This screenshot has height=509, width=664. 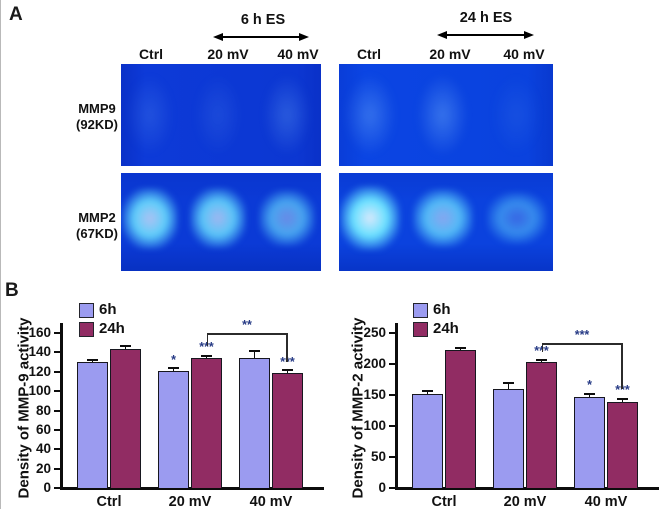 What do you see at coordinates (97, 108) in the screenshot?
I see `mmp9-name: MMP9` at bounding box center [97, 108].